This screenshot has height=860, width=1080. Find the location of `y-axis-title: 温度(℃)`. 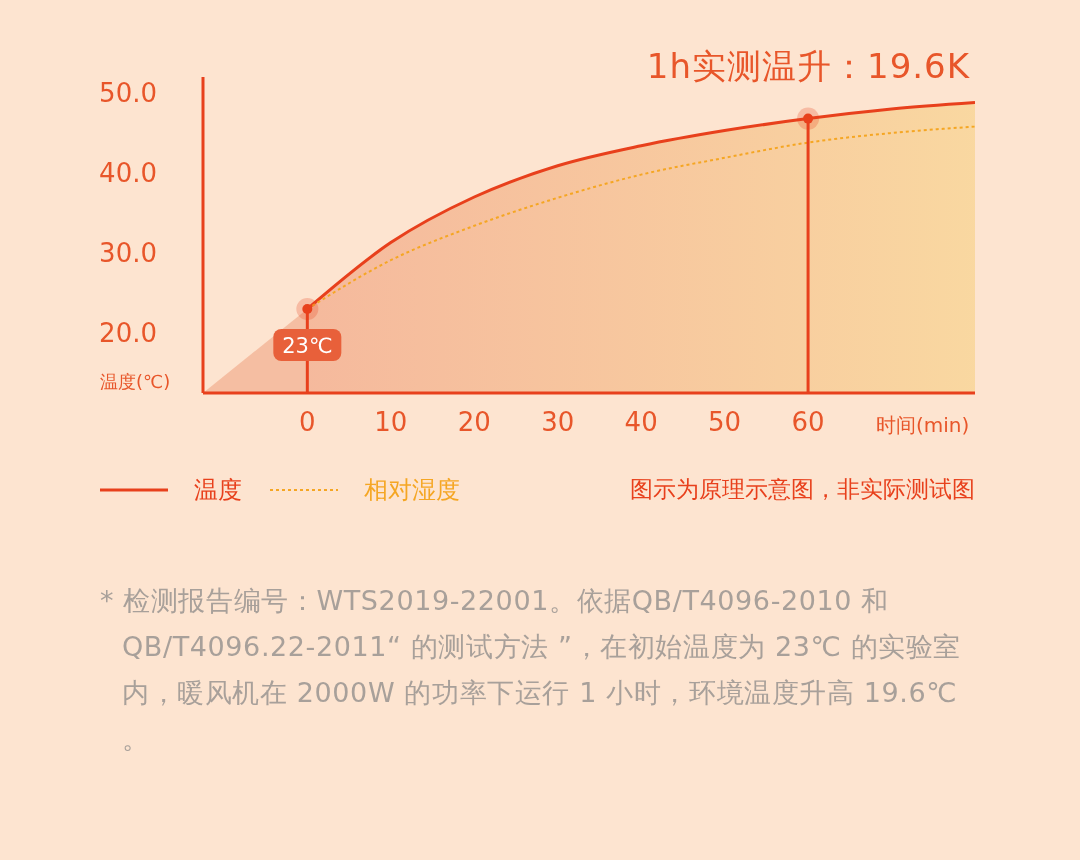

y-axis-title: 温度(℃) is located at coordinates (135, 382).